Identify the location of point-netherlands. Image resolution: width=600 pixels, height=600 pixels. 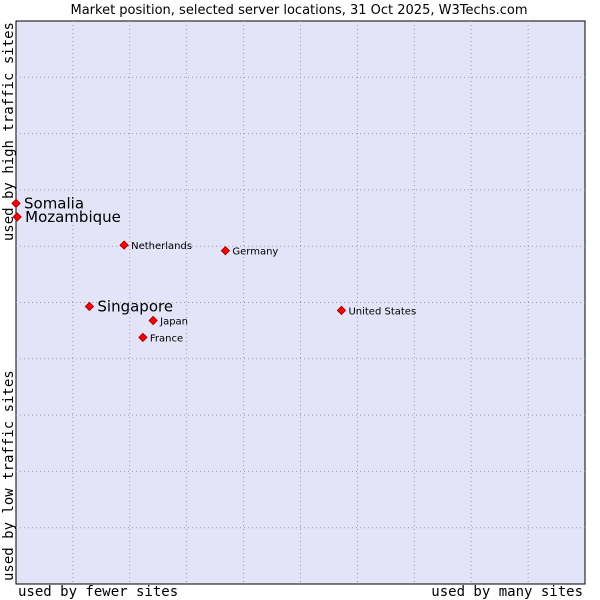
(124, 245).